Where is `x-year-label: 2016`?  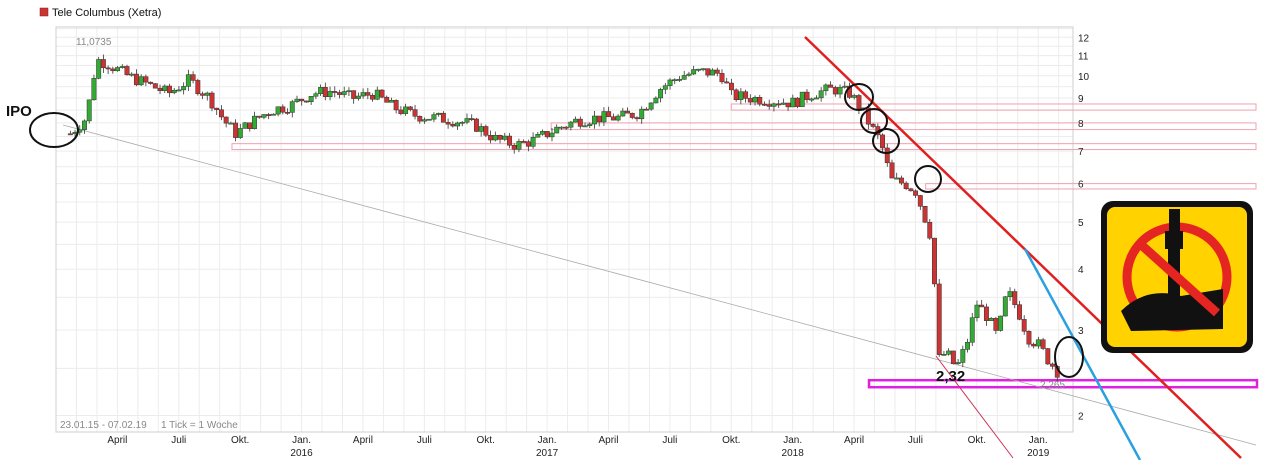 x-year-label: 2016 is located at coordinates (301, 453).